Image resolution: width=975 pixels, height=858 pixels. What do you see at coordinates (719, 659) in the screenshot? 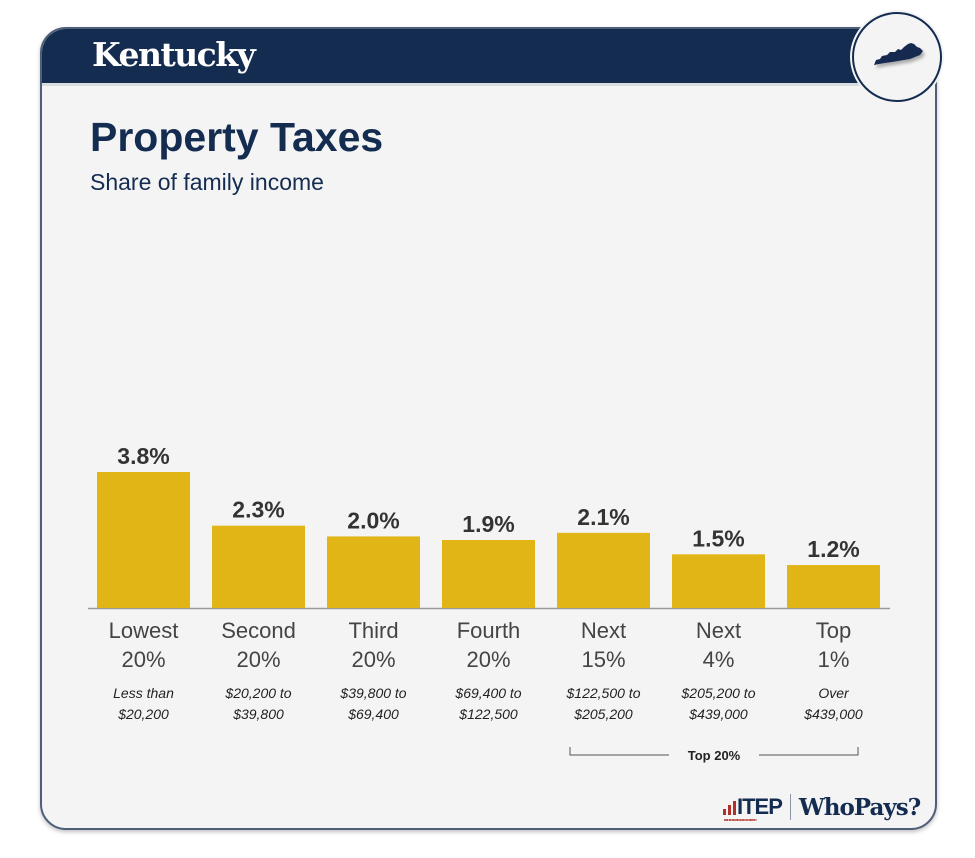
I see `category-label-5-1: 4%` at bounding box center [719, 659].